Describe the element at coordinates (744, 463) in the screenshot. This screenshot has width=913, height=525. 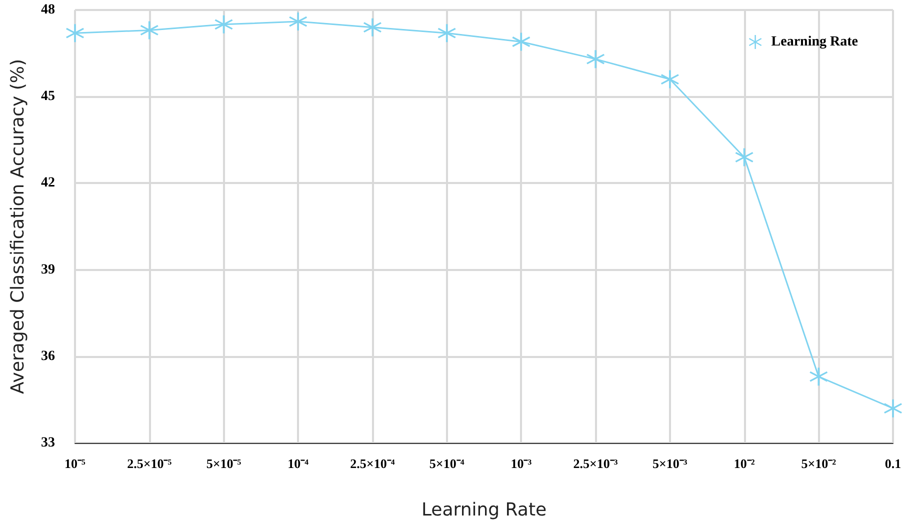
I see `x-tick-label: 10⁻²` at that location.